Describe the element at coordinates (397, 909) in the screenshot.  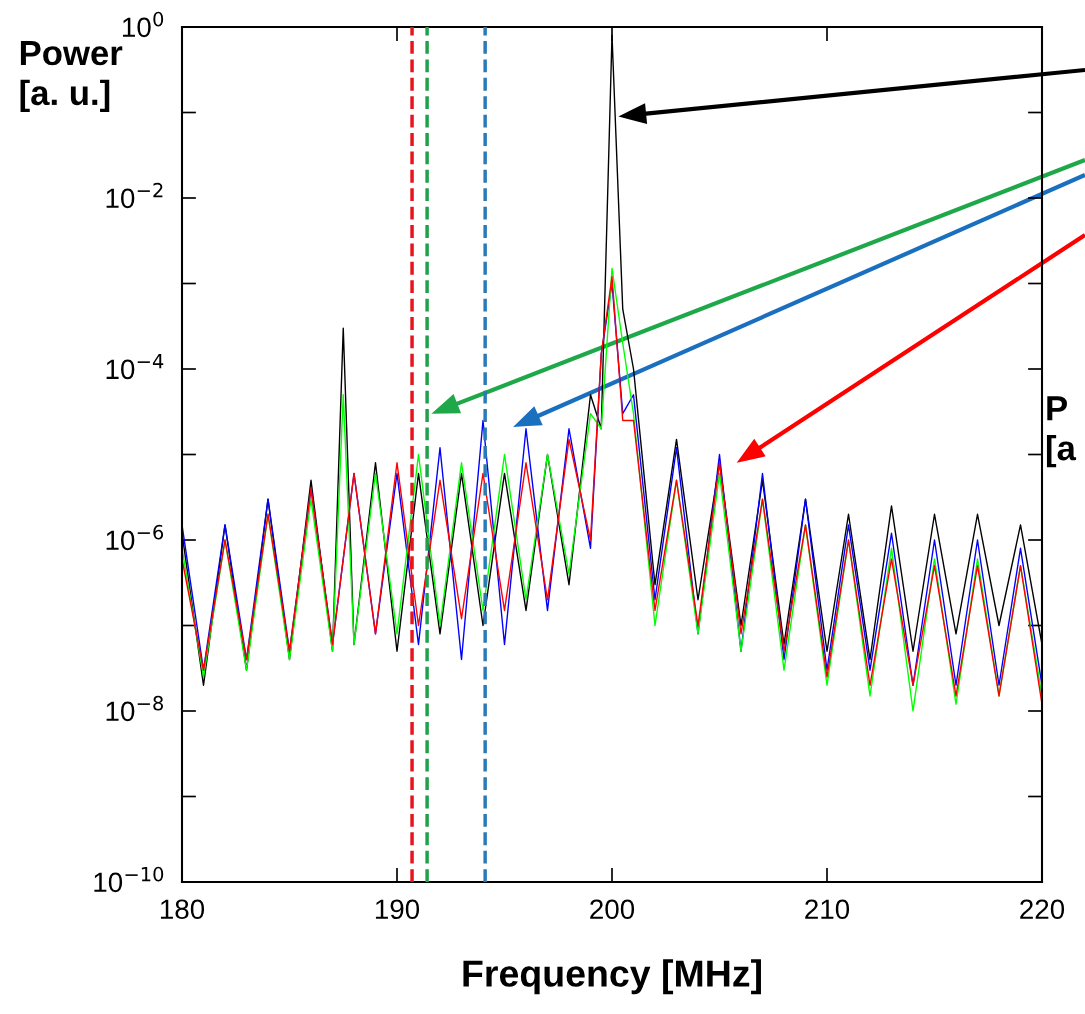
I see `x-tick-label: 190` at that location.